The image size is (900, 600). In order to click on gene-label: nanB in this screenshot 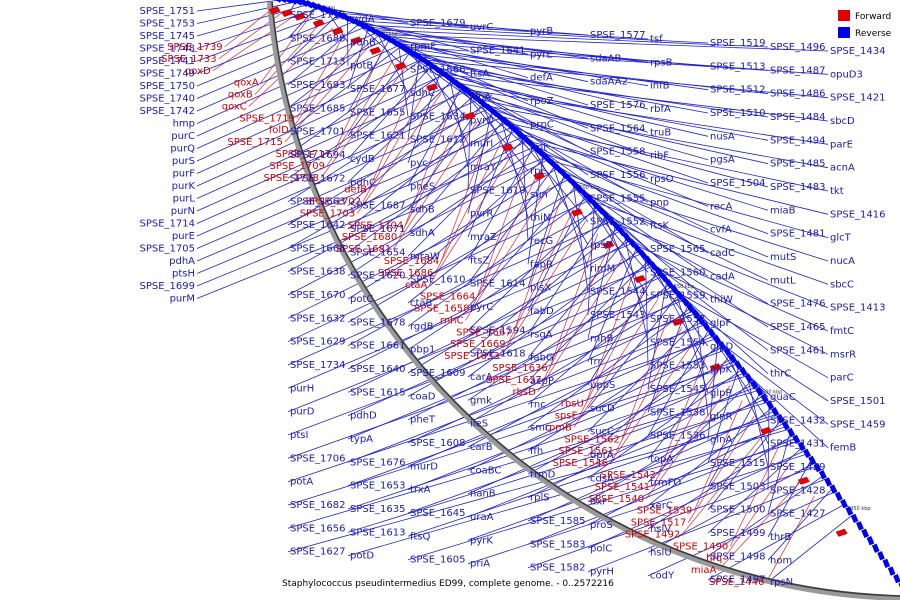, I will do `click(483, 494)`.